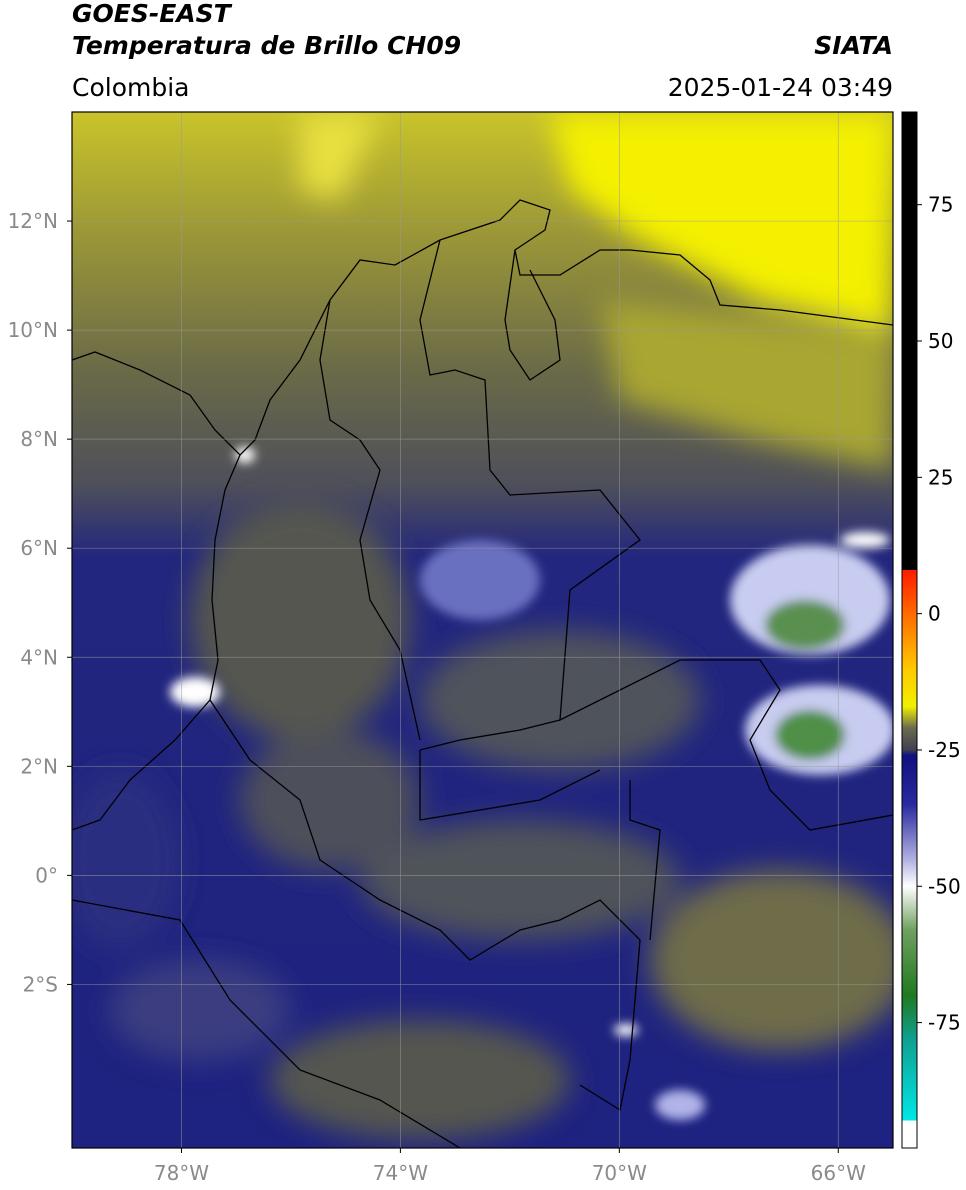 The image size is (966, 1190). I want to click on colorbar-tick-label: -75, so click(944, 1023).